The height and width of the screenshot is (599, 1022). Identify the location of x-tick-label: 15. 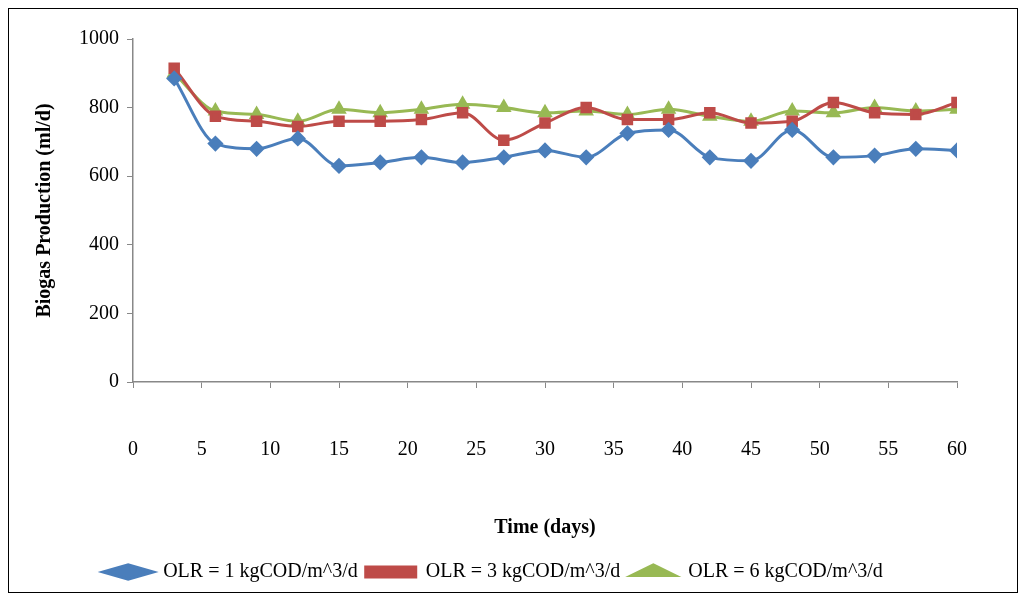
(339, 448).